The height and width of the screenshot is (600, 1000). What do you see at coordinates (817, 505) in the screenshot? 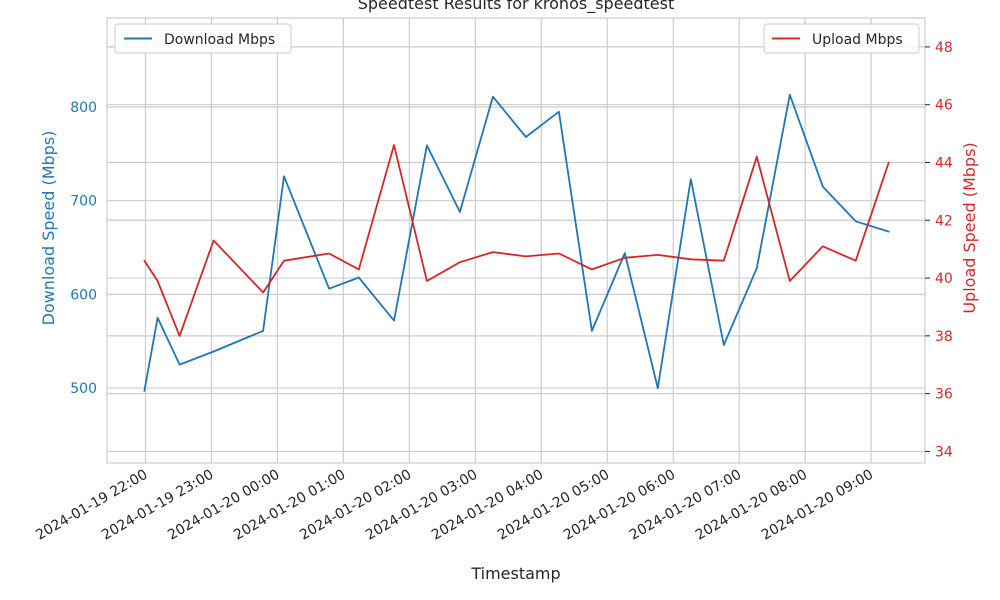
I see `x-tick-label: 2024-01-20 09:00` at bounding box center [817, 505].